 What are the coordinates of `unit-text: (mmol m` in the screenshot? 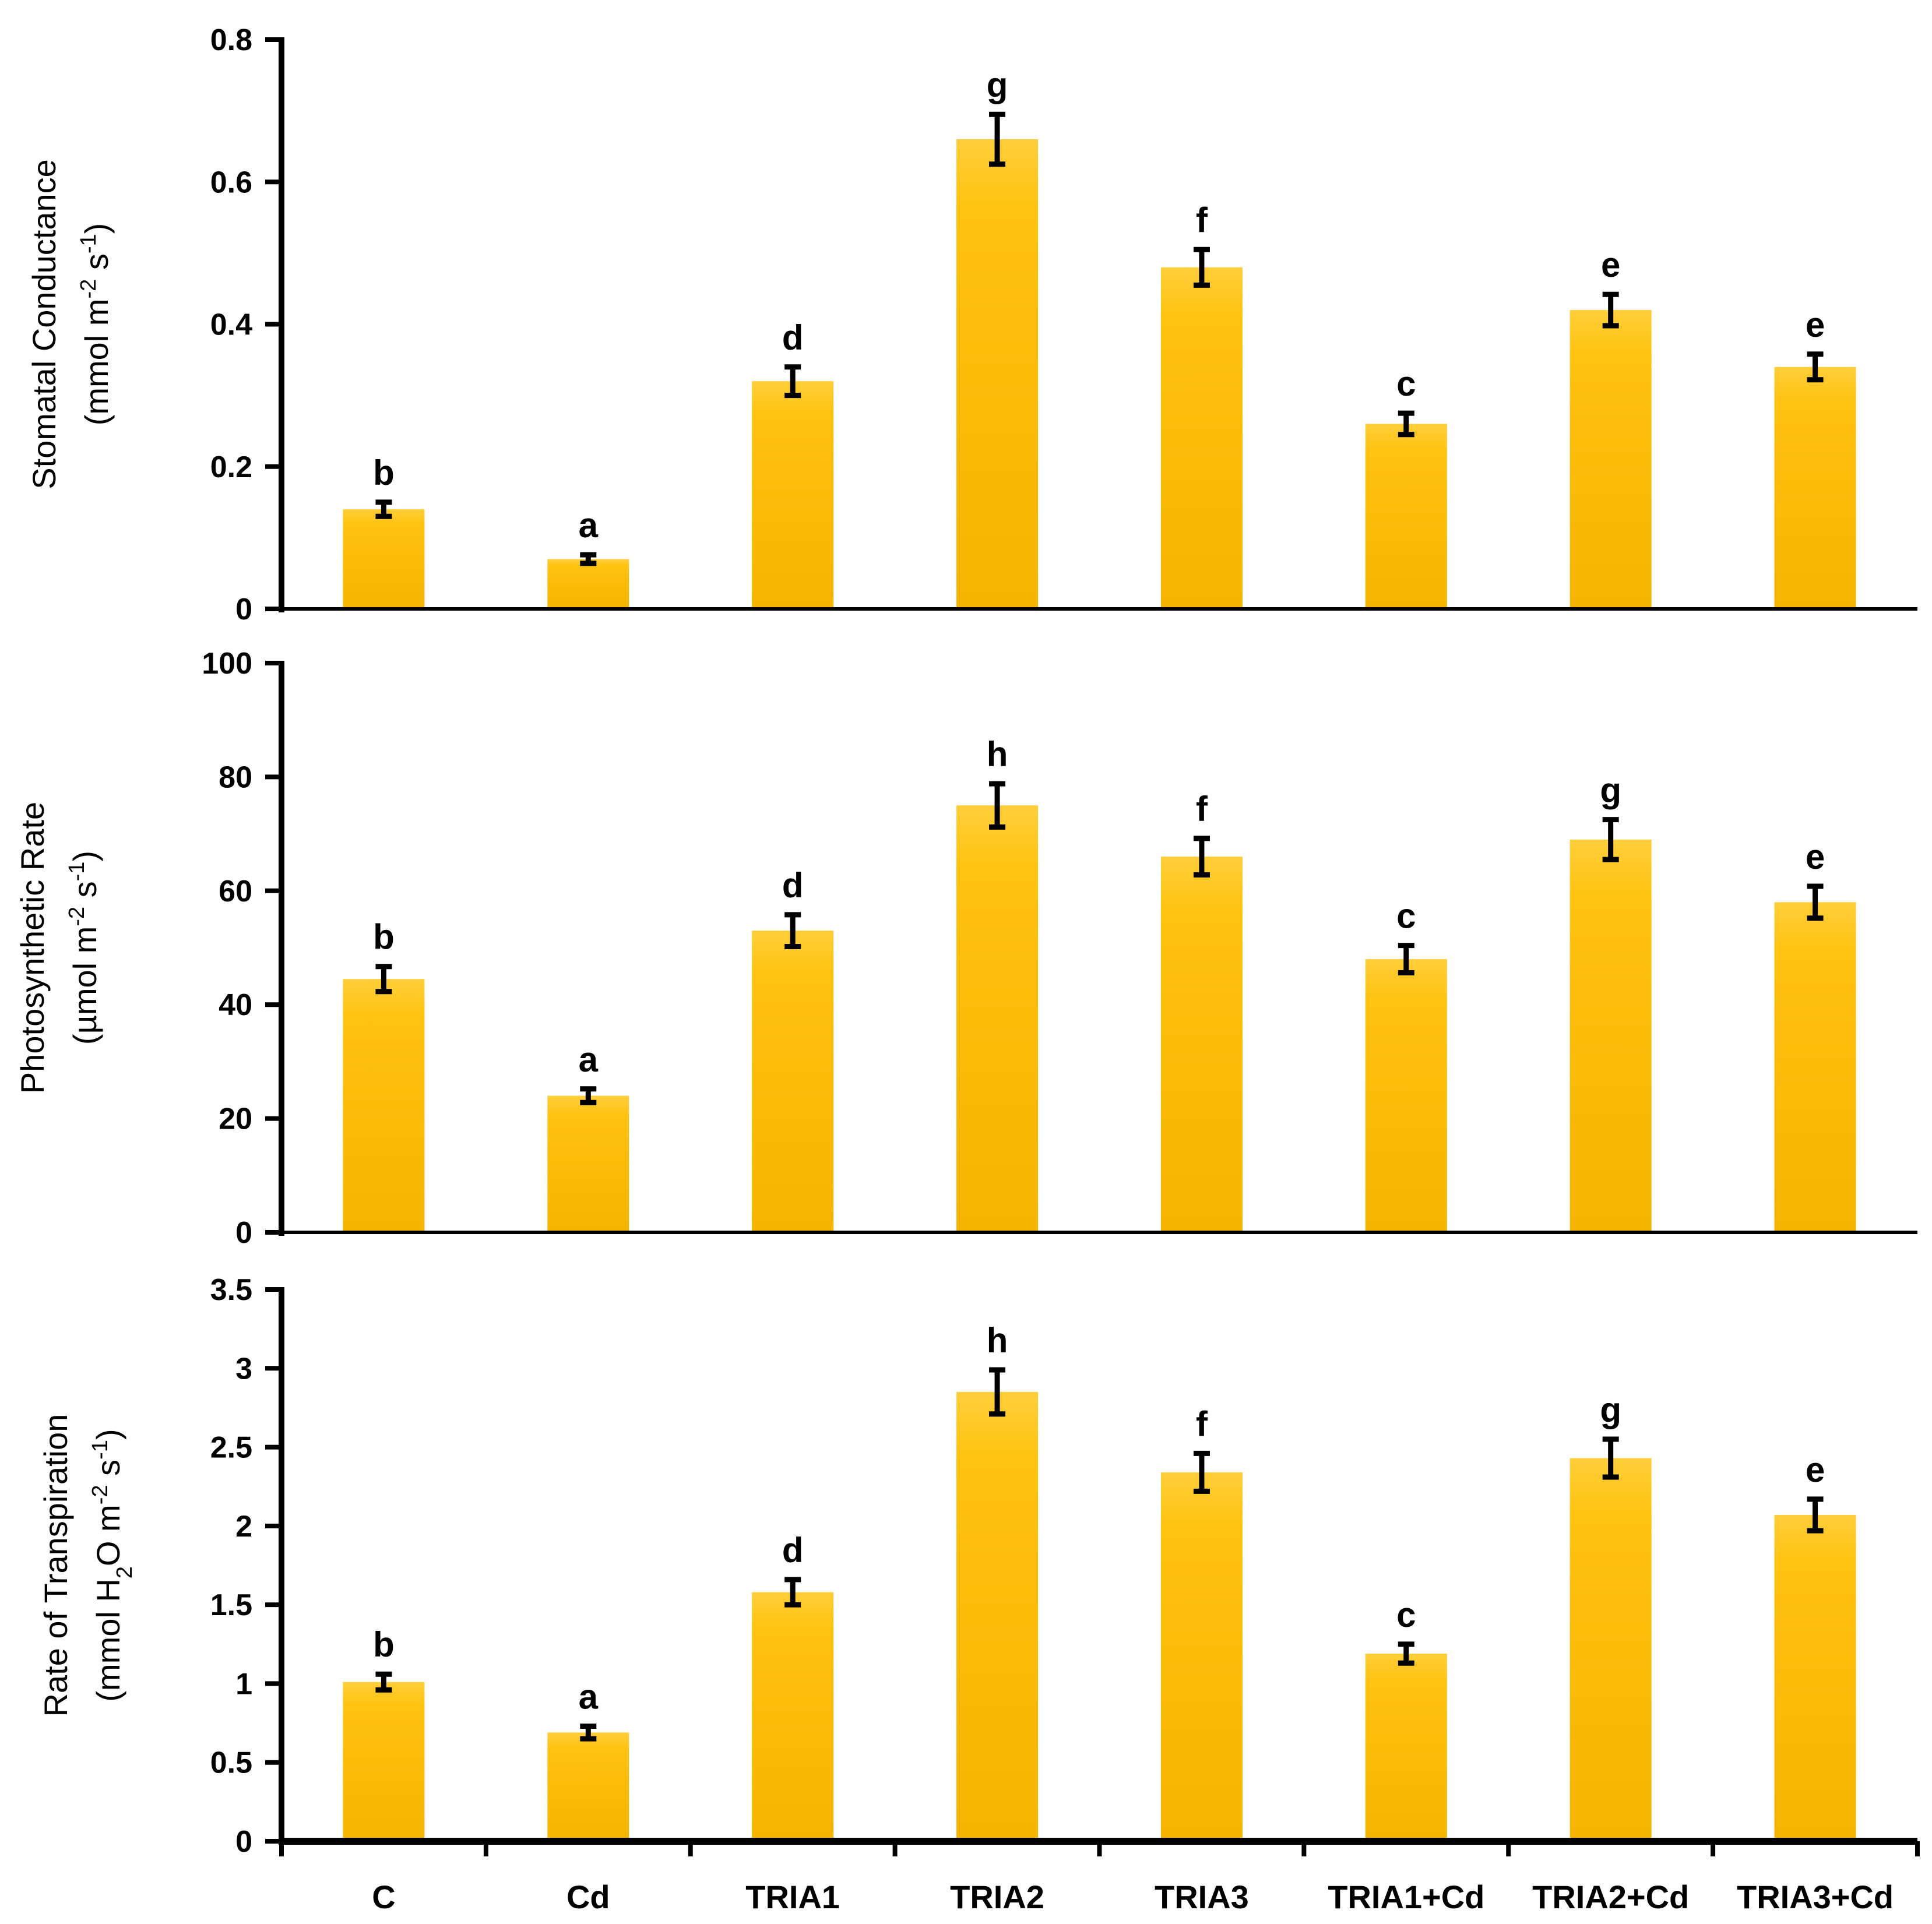 It's located at (97, 362).